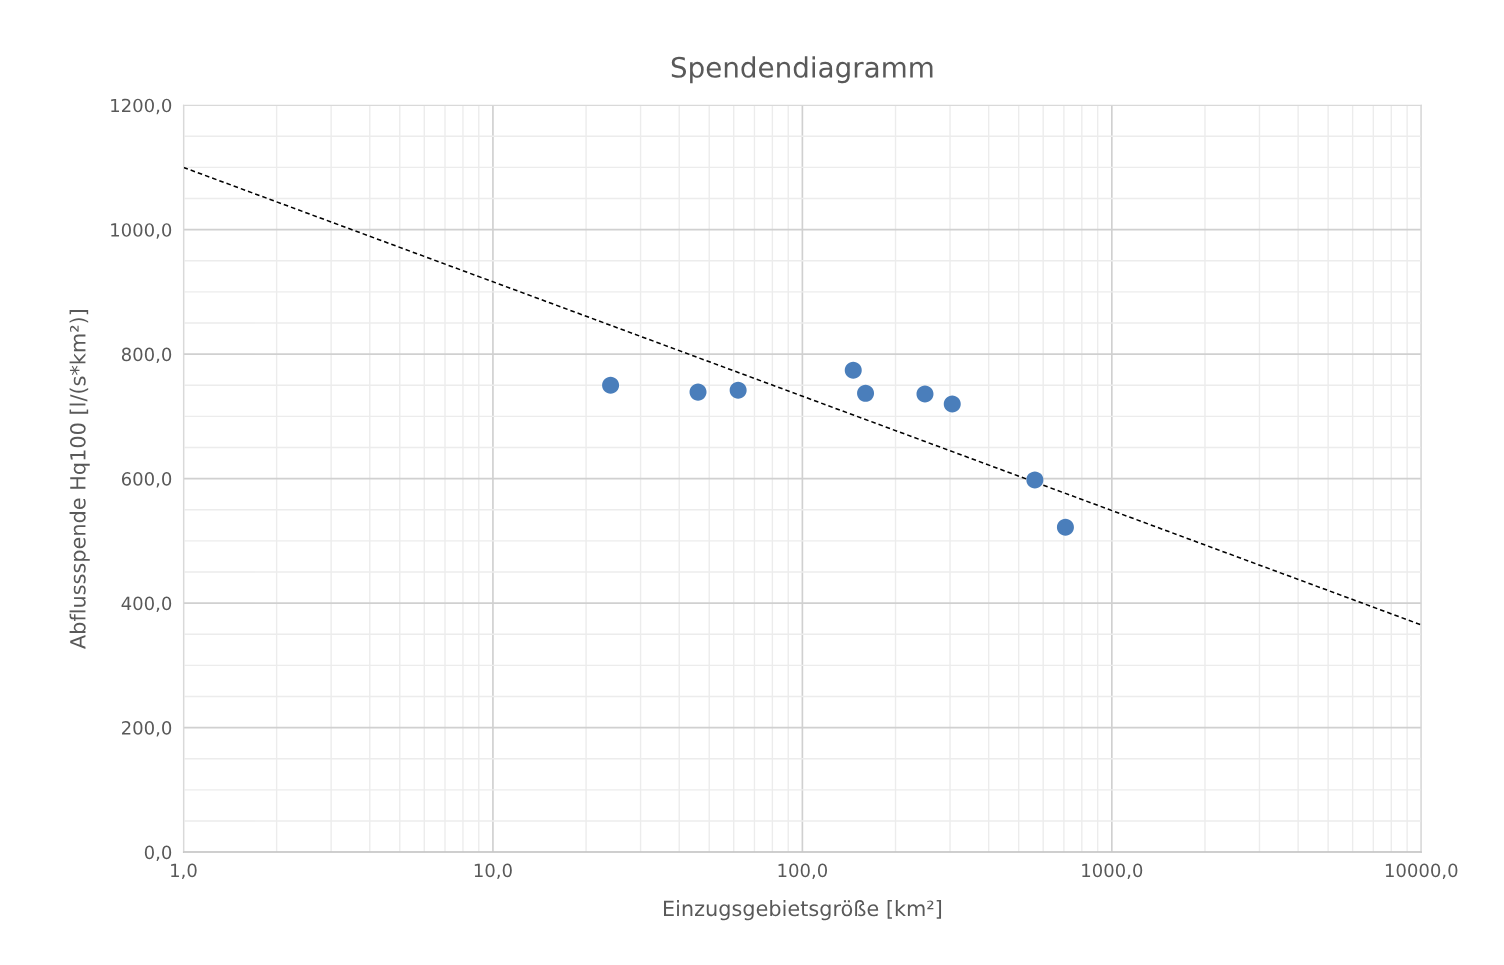  I want to click on y-tick-label: 1200,0, so click(141, 106).